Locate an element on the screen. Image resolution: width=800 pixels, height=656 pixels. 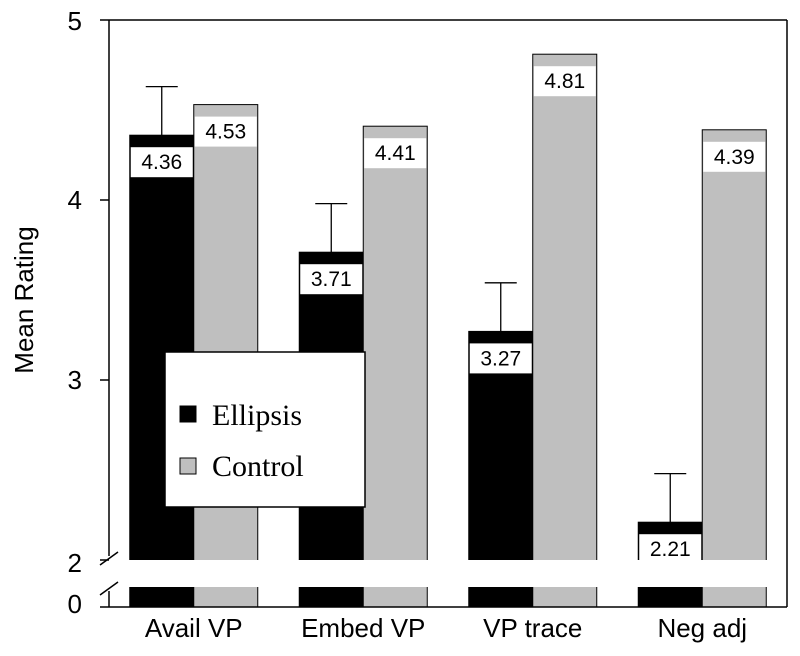
legend-label-control: Control is located at coordinates (258, 466).